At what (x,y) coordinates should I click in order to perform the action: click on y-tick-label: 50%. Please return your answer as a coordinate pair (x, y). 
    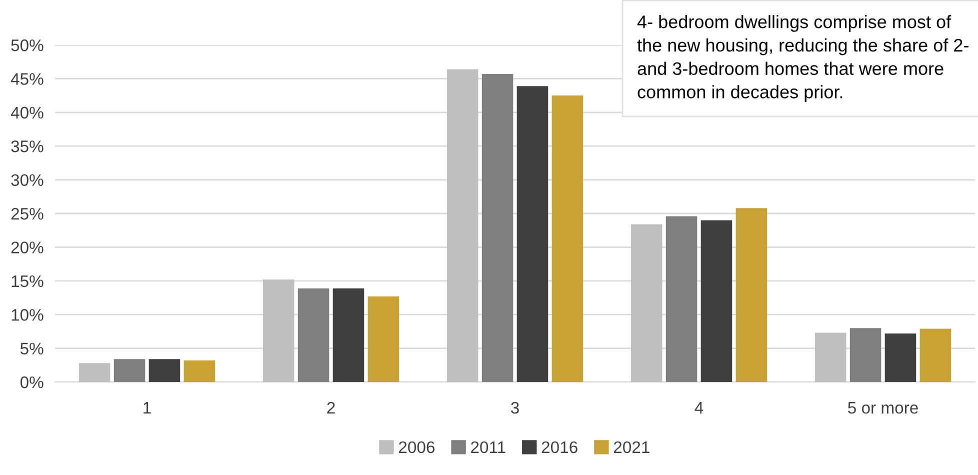
    Looking at the image, I should click on (27, 45).